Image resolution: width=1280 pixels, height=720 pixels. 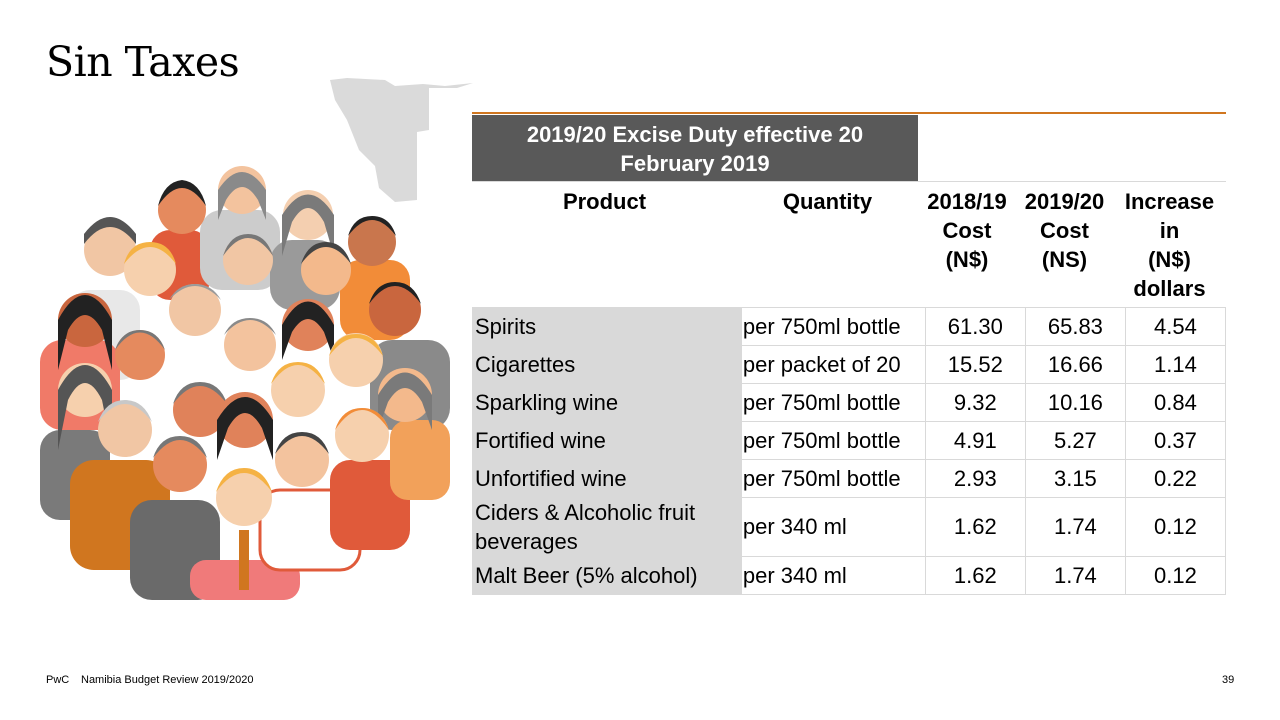 I want to click on header-product: Product, so click(x=604, y=199).